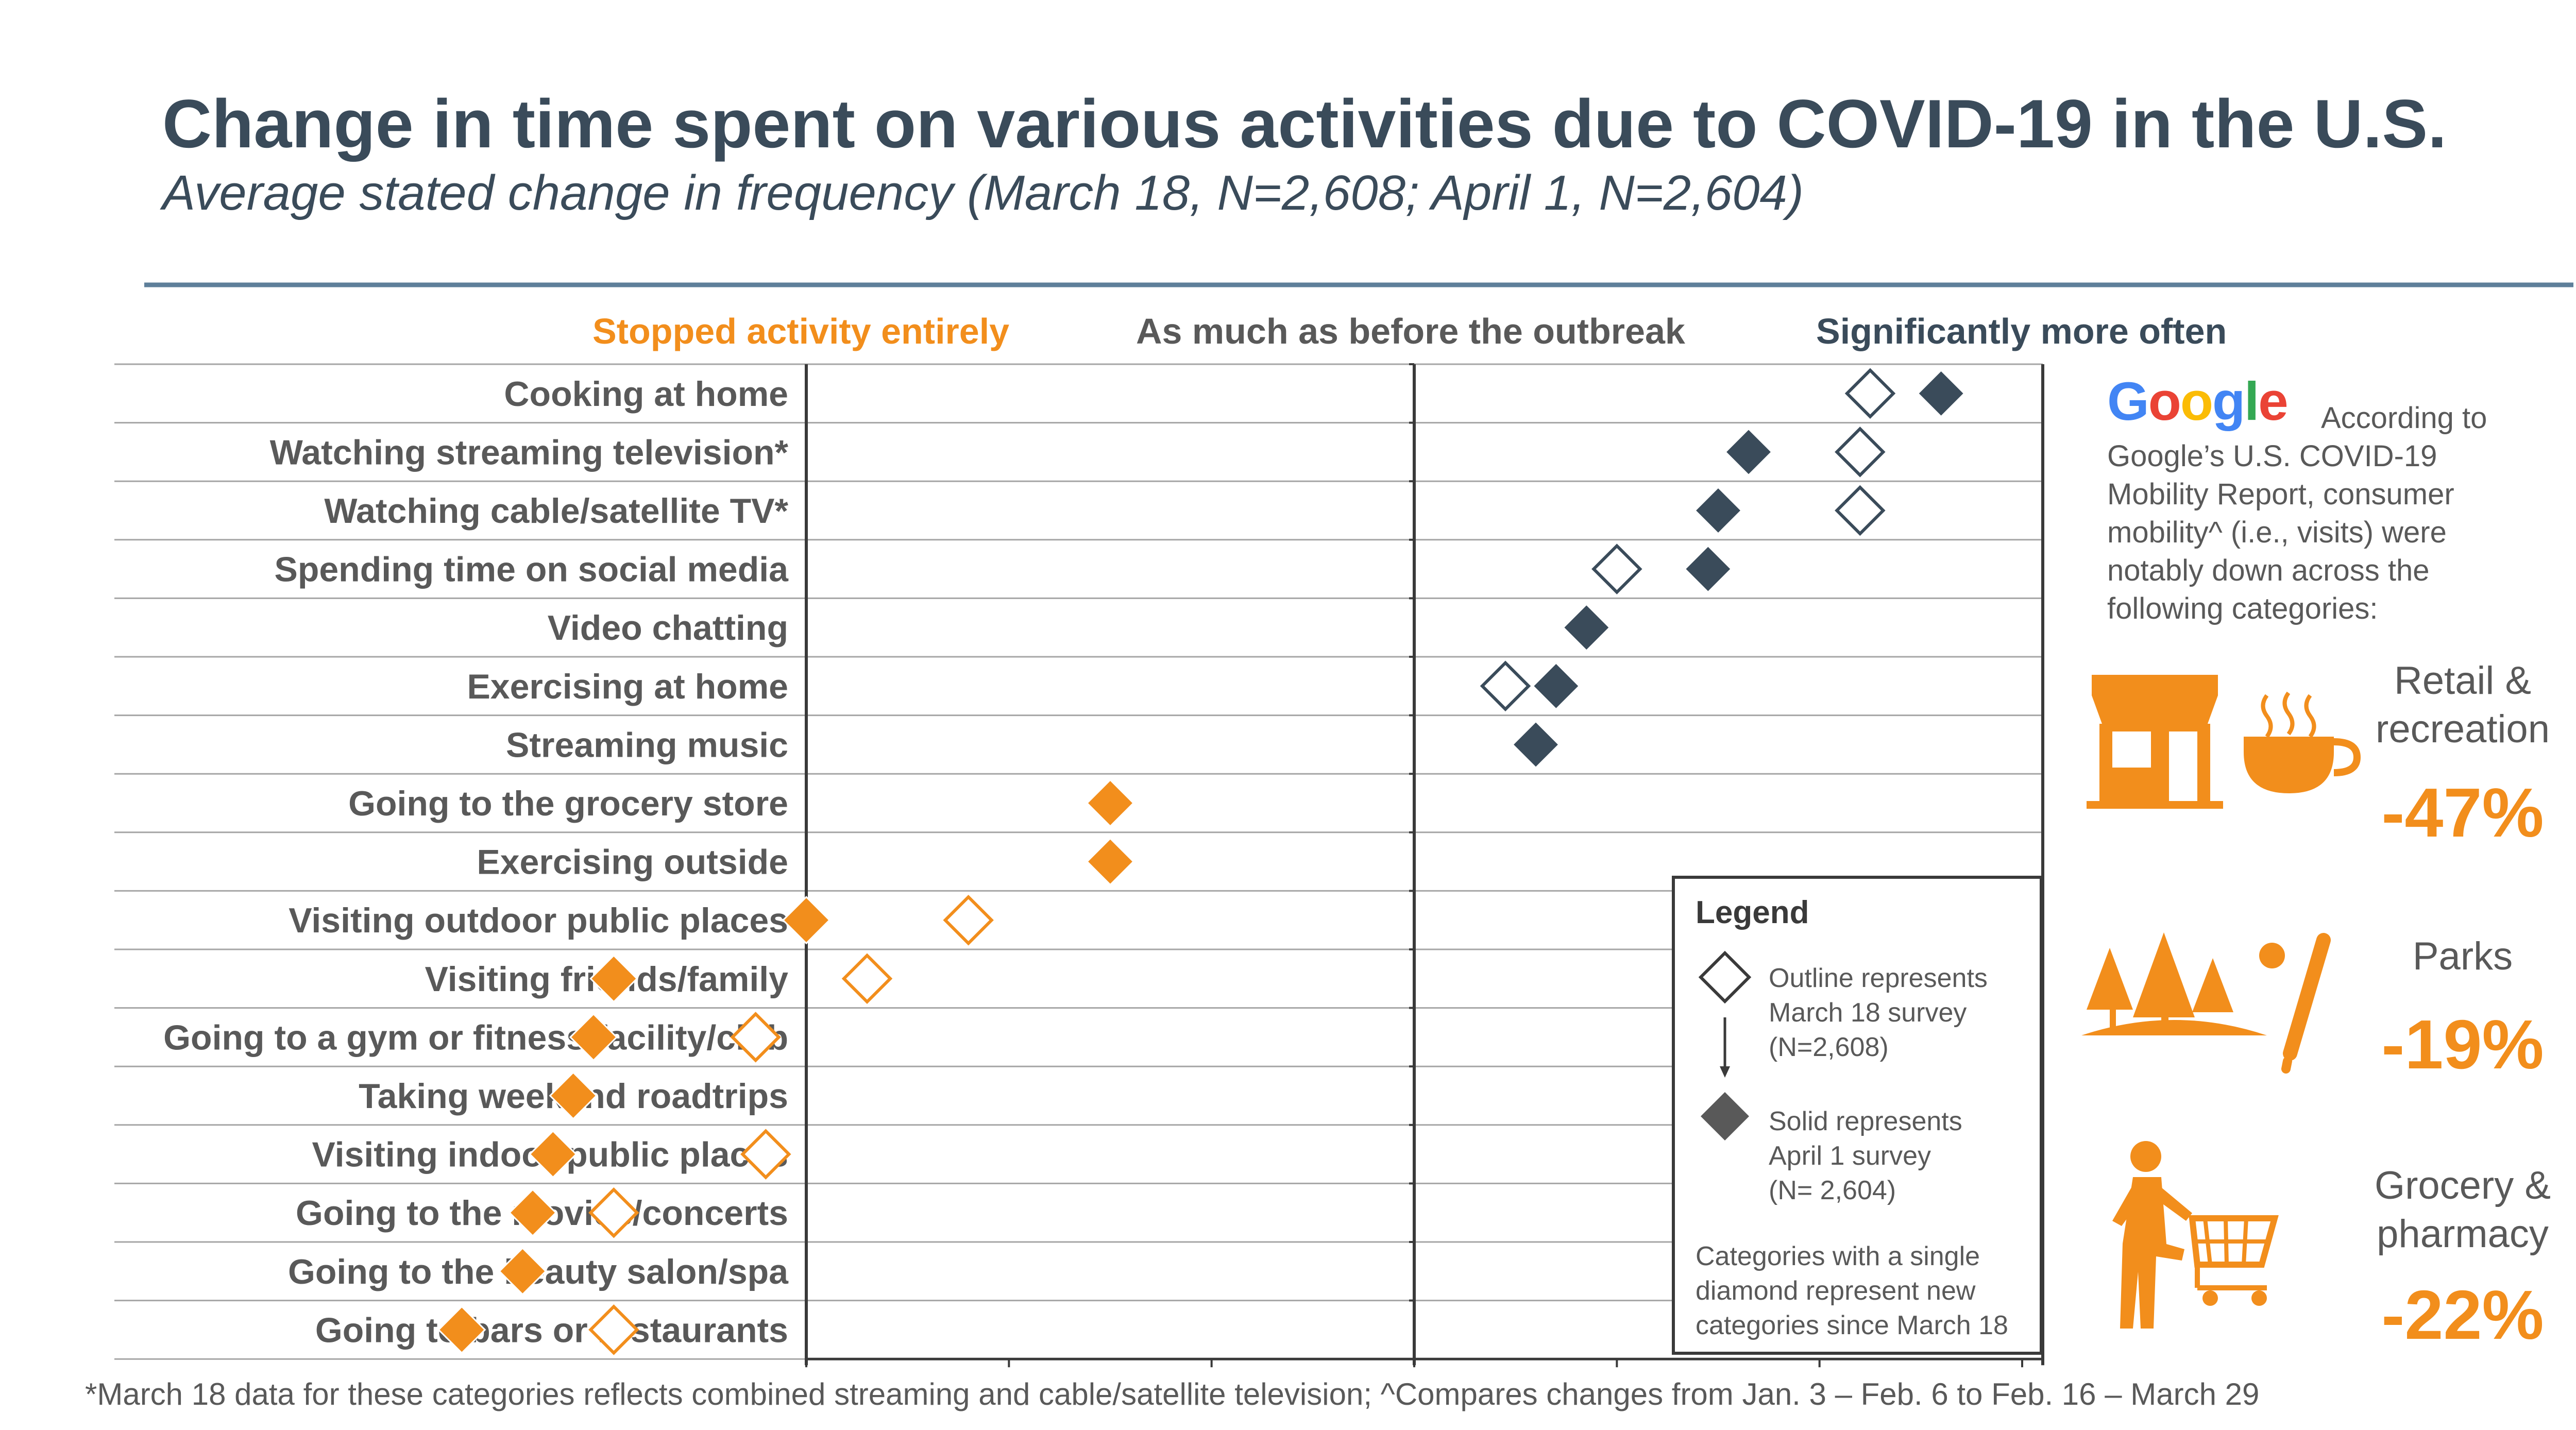 This screenshot has width=2576, height=1430. Describe the element at coordinates (627, 686) in the screenshot. I see `category-label: Exercising at home` at that location.